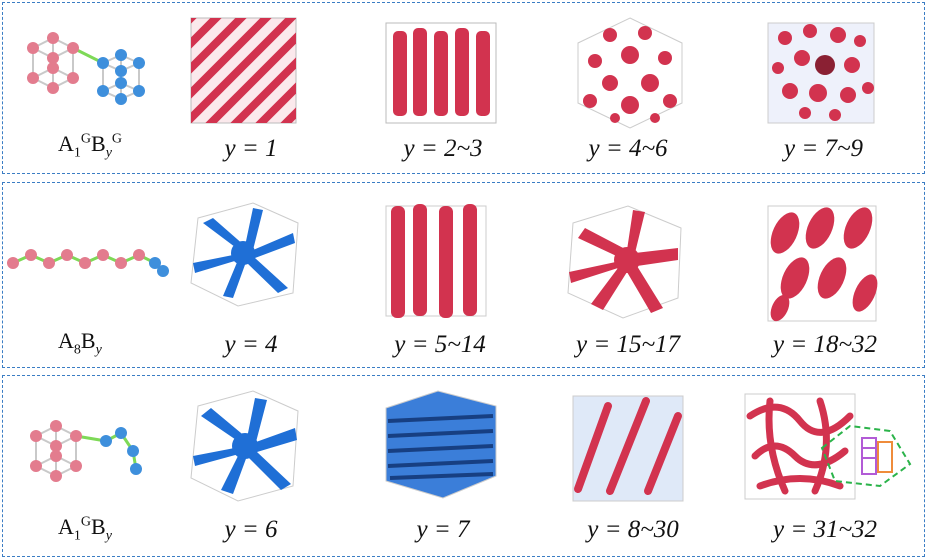 Image resolution: width=929 pixels, height=560 pixels. Describe the element at coordinates (436, 260) in the screenshot. I see `morphology-lamellae-vertical` at that location.